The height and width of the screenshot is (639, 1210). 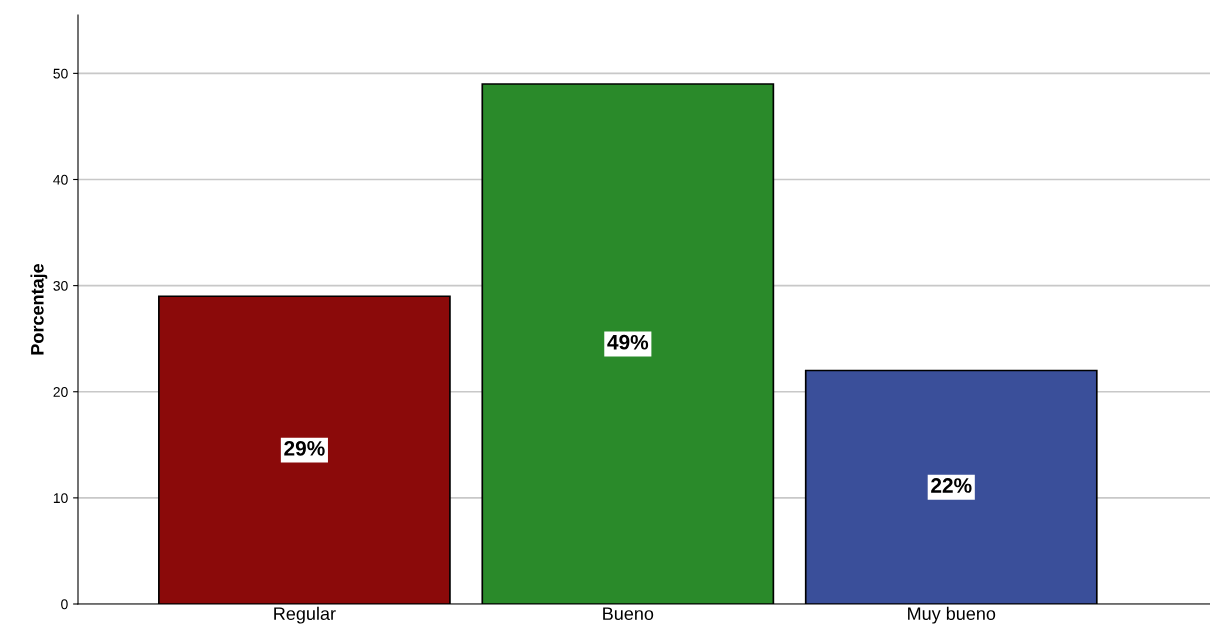 What do you see at coordinates (952, 615) in the screenshot?
I see `x-tick-label: Muy bueno` at bounding box center [952, 615].